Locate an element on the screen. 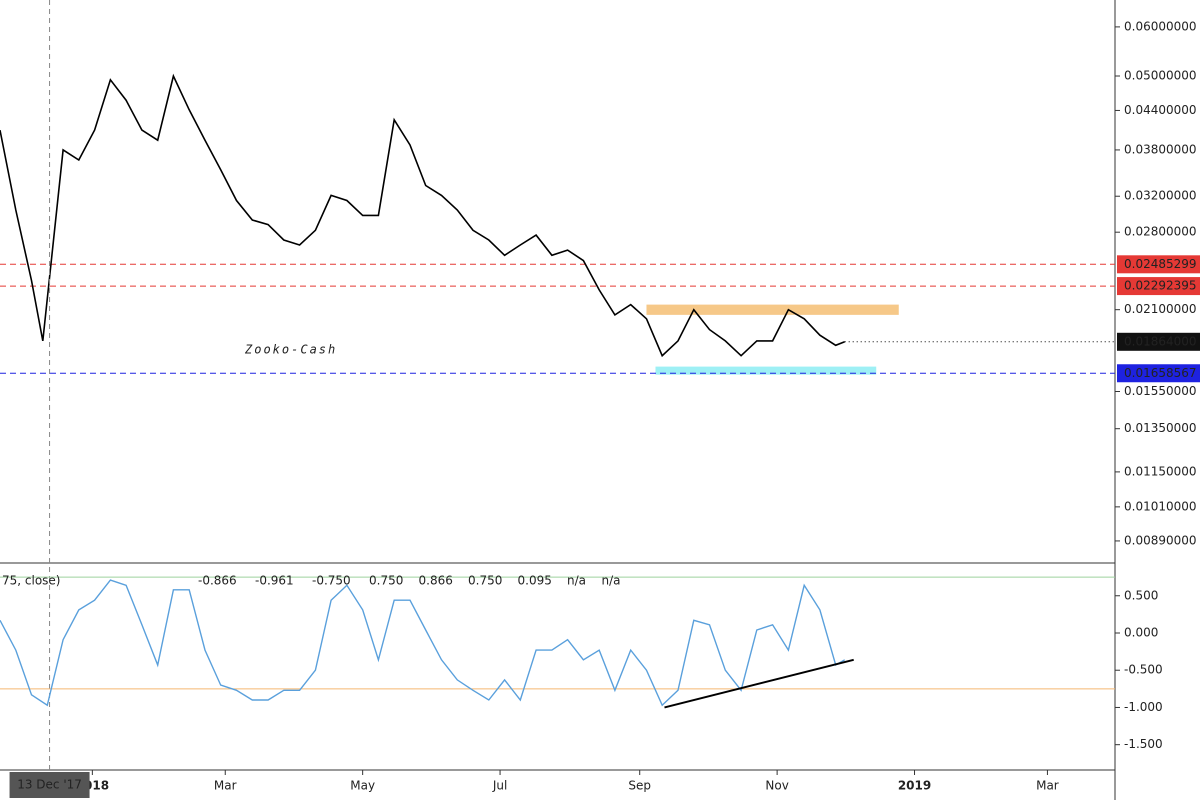 The image size is (1200, 800). x-tick-label: Sep is located at coordinates (639, 786).